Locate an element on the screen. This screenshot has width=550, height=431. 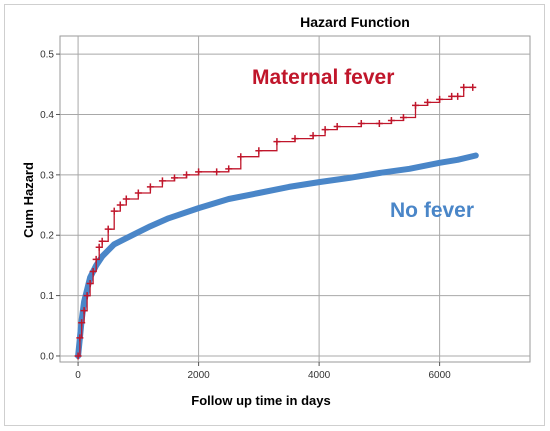
series-label-maternal-fever: Maternal fever is located at coordinates (323, 77).